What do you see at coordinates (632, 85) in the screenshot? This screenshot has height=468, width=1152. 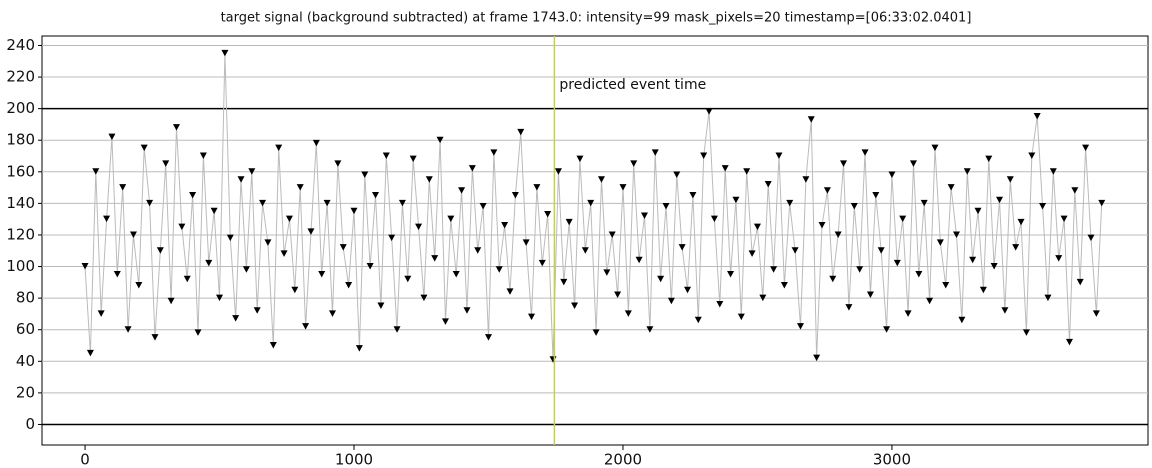 I see `annotation: predicted event time` at bounding box center [632, 85].